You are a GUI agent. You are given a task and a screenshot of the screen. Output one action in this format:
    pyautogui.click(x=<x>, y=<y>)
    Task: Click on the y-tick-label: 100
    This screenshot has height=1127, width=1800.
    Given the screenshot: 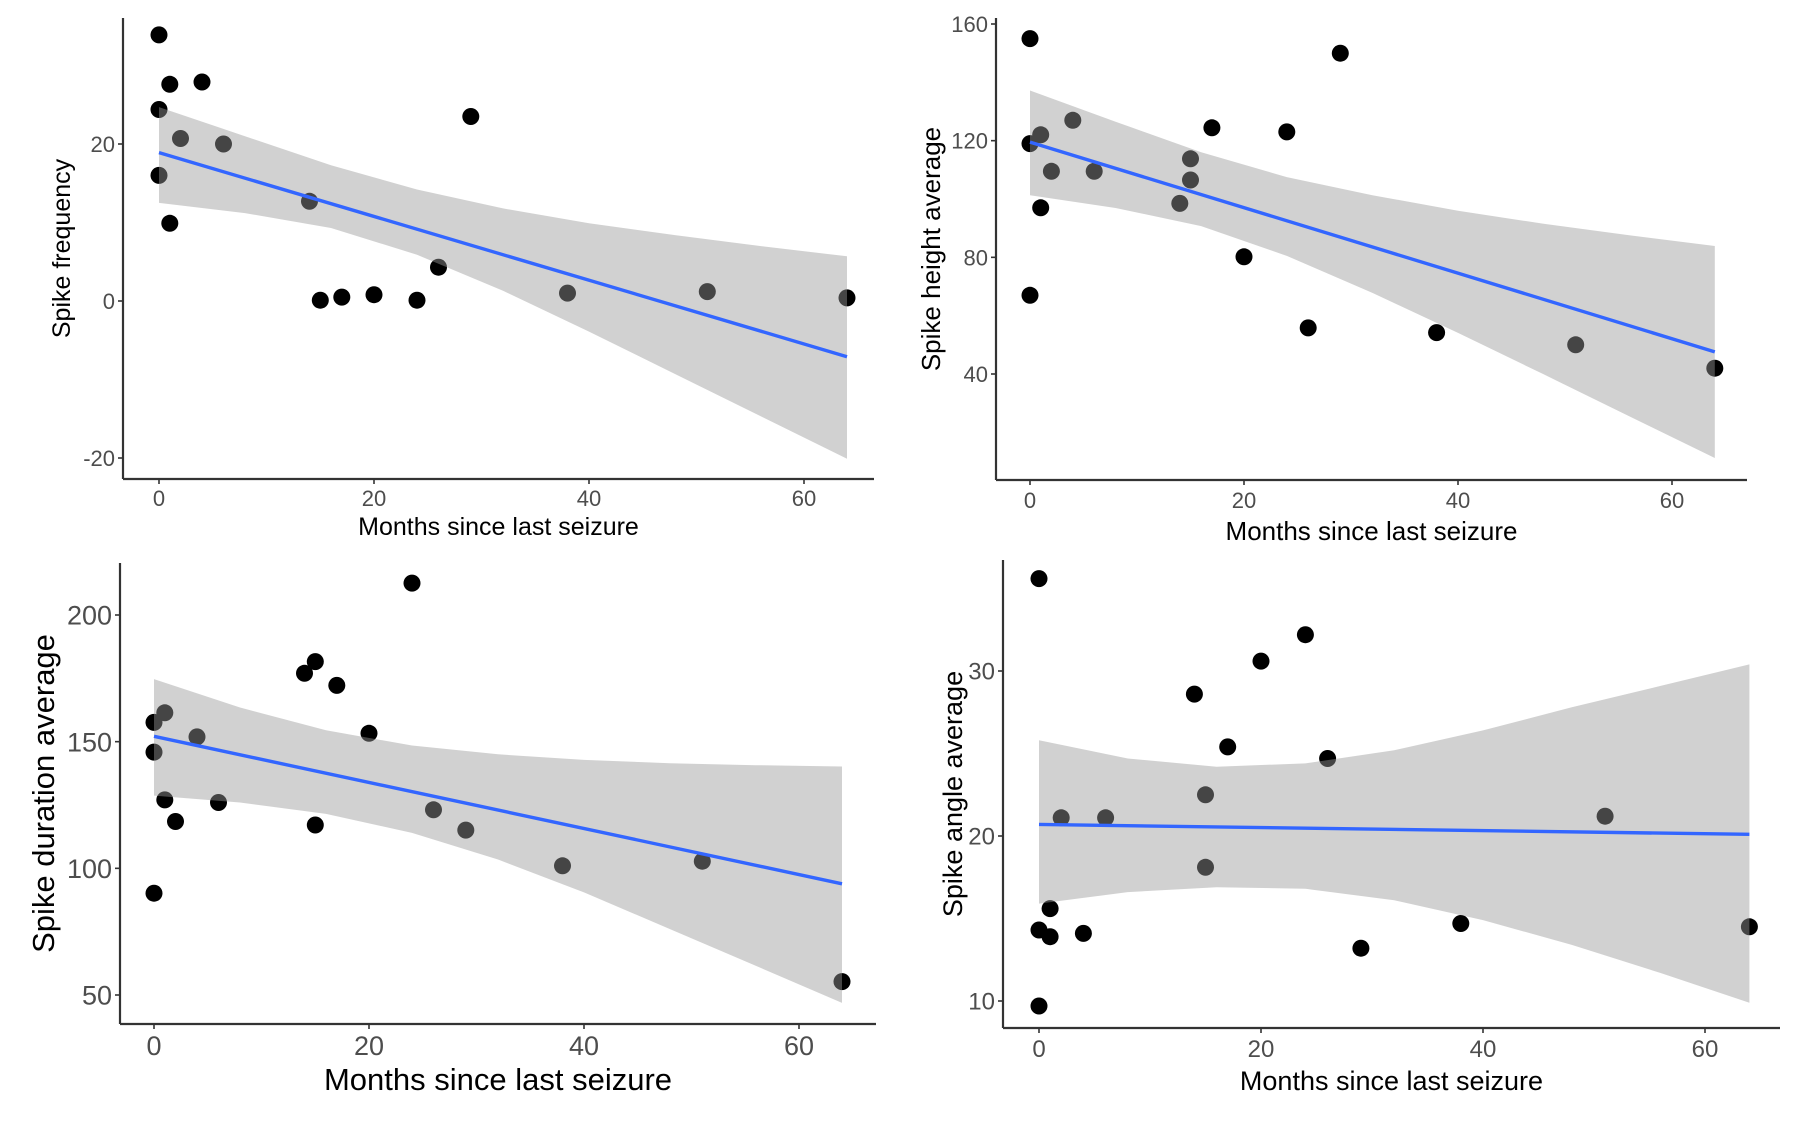 What is the action you would take?
    pyautogui.click(x=89, y=869)
    